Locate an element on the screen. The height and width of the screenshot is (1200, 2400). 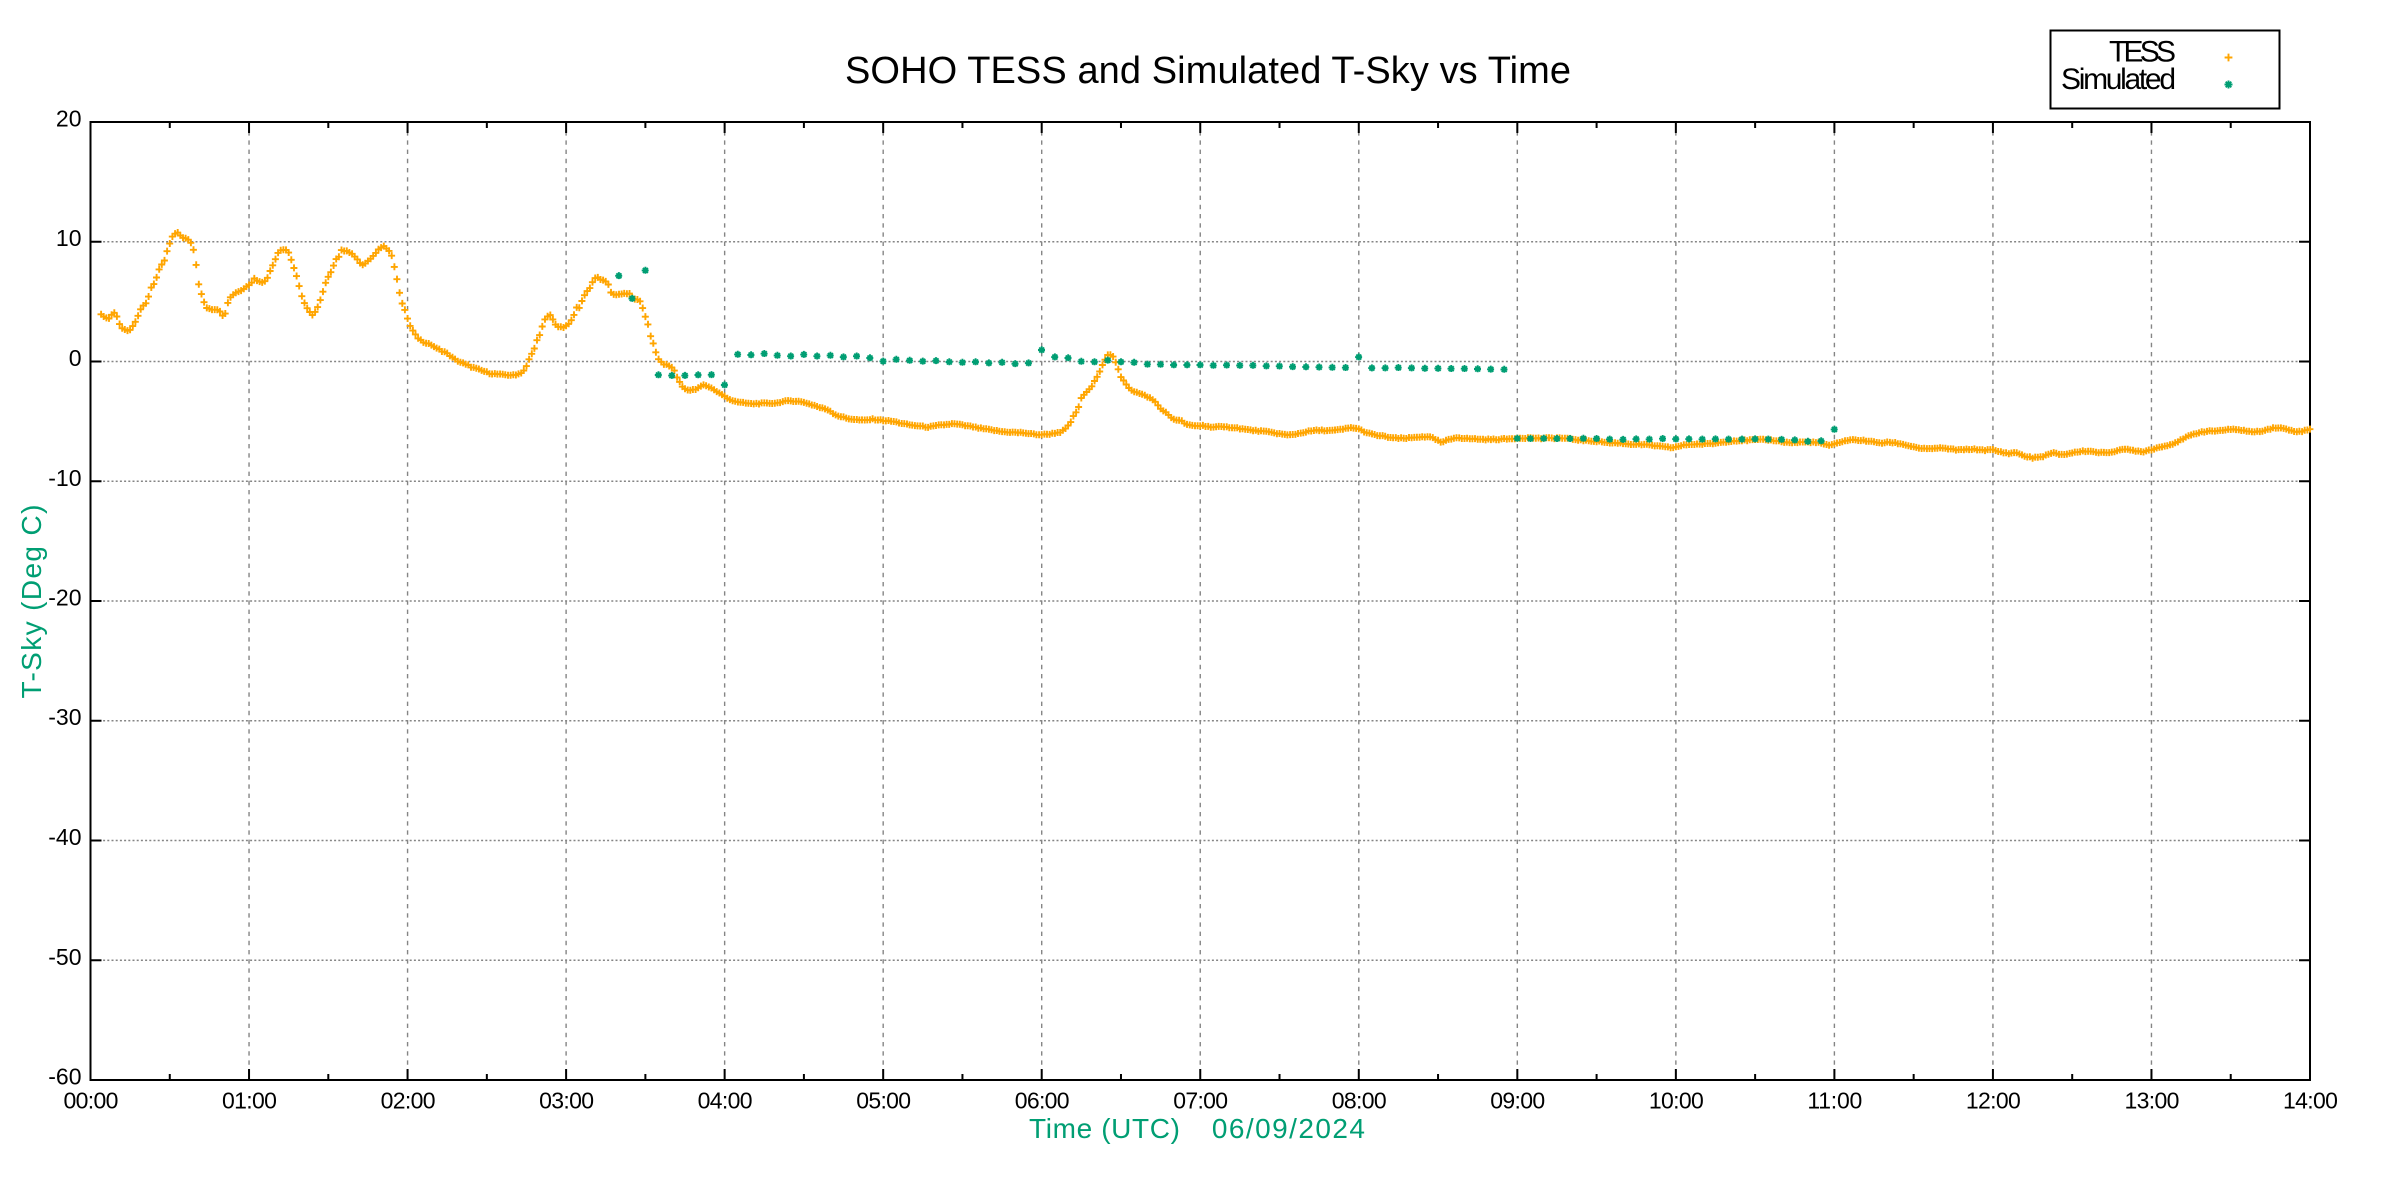
svg-text: 05:00 is located at coordinates (883, 1101).